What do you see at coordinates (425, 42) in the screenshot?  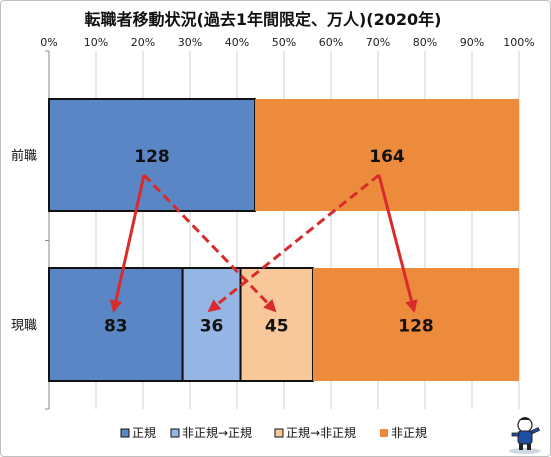 I see `x-tick-label: 80%` at bounding box center [425, 42].